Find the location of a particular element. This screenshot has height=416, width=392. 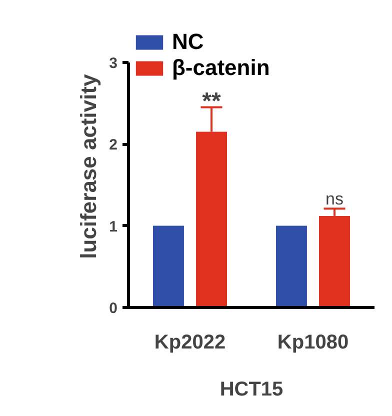

y-tick-label: 0 is located at coordinates (113, 308).